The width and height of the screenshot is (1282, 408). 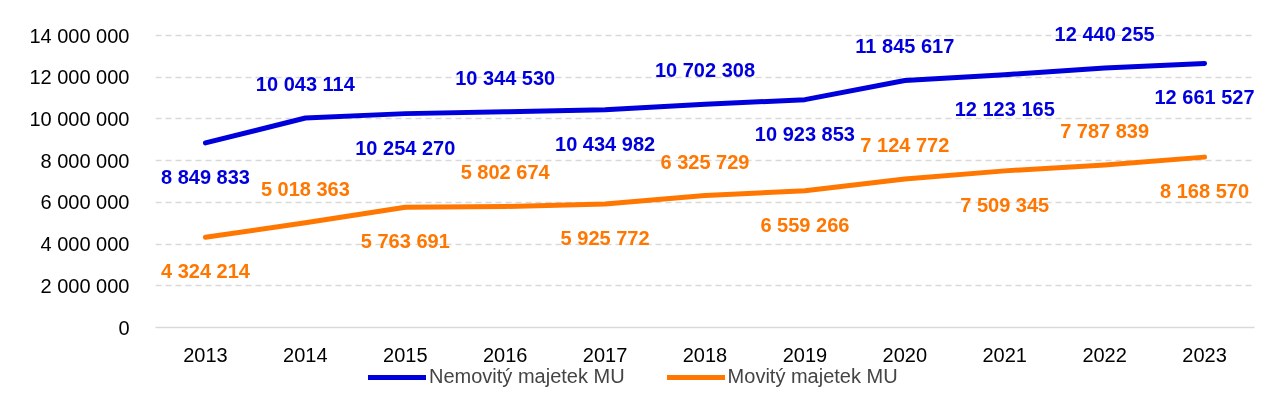 I want to click on data-label: 6 559 266, so click(x=805, y=224).